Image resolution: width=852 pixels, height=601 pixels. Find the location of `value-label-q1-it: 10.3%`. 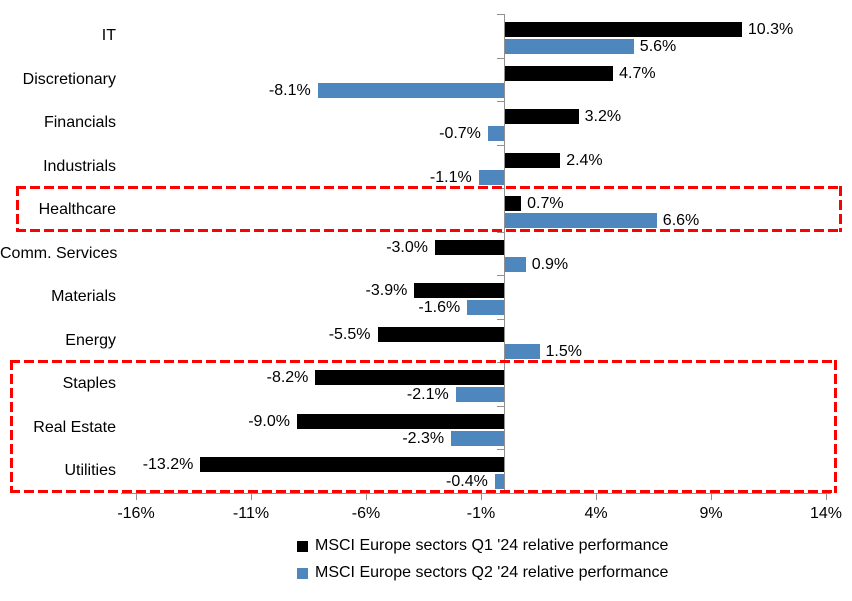

value-label-q1-it: 10.3% is located at coordinates (770, 29).